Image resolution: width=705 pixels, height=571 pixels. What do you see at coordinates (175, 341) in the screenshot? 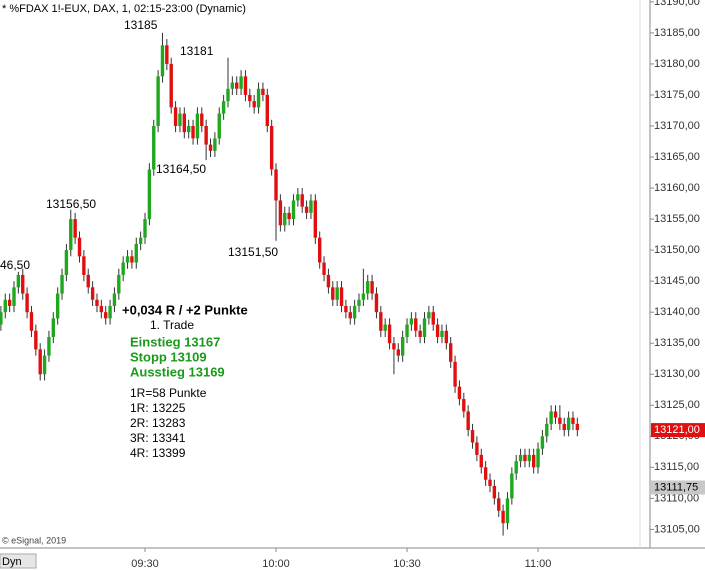
I see `trade-signal: Einstieg 13167` at bounding box center [175, 341].